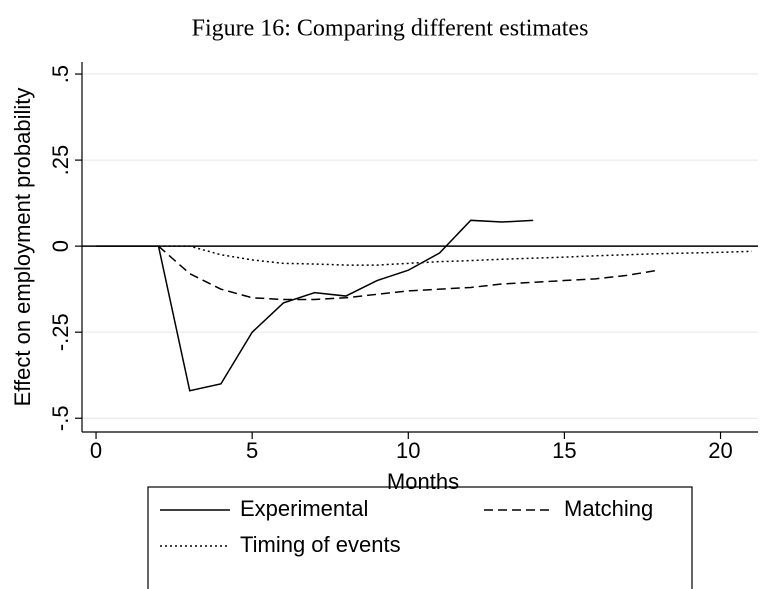  I want to click on y-tick-label: .25, so click(60, 160).